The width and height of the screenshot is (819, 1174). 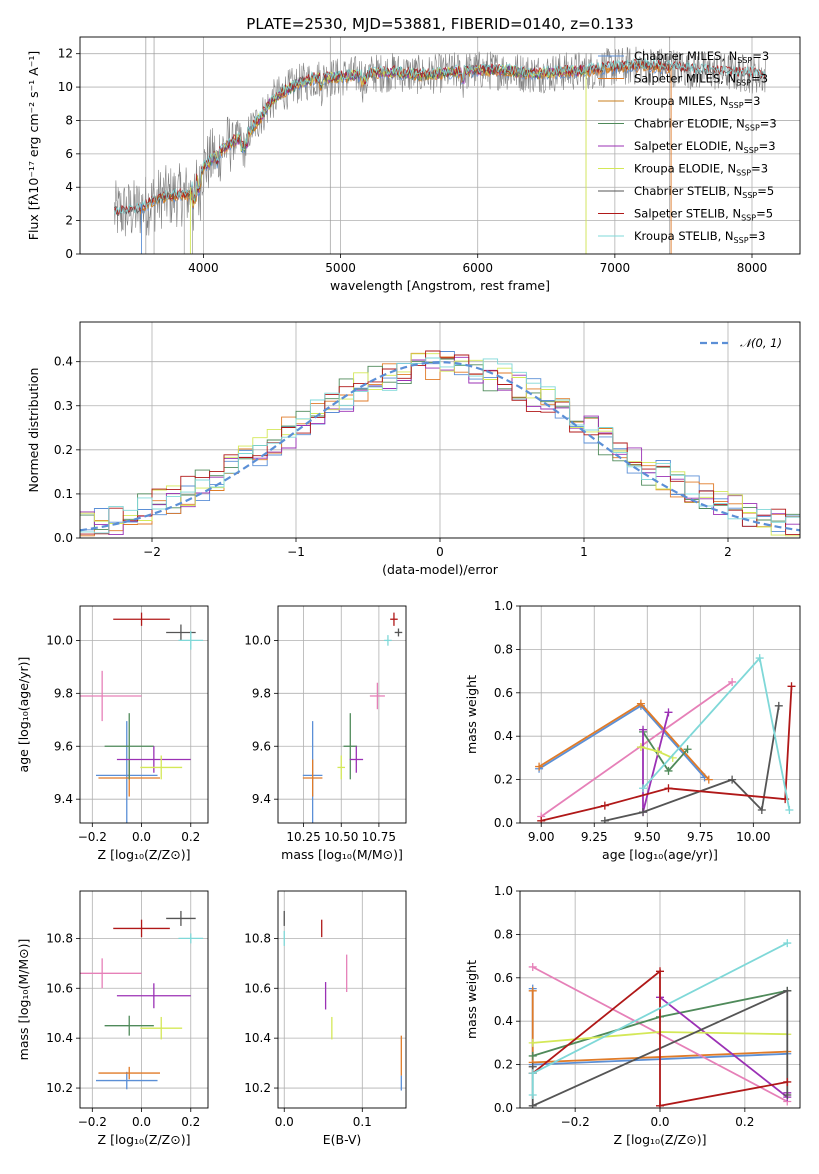 What do you see at coordinates (63, 693) in the screenshot?
I see `y-tick-label: 9.8` at bounding box center [63, 693].